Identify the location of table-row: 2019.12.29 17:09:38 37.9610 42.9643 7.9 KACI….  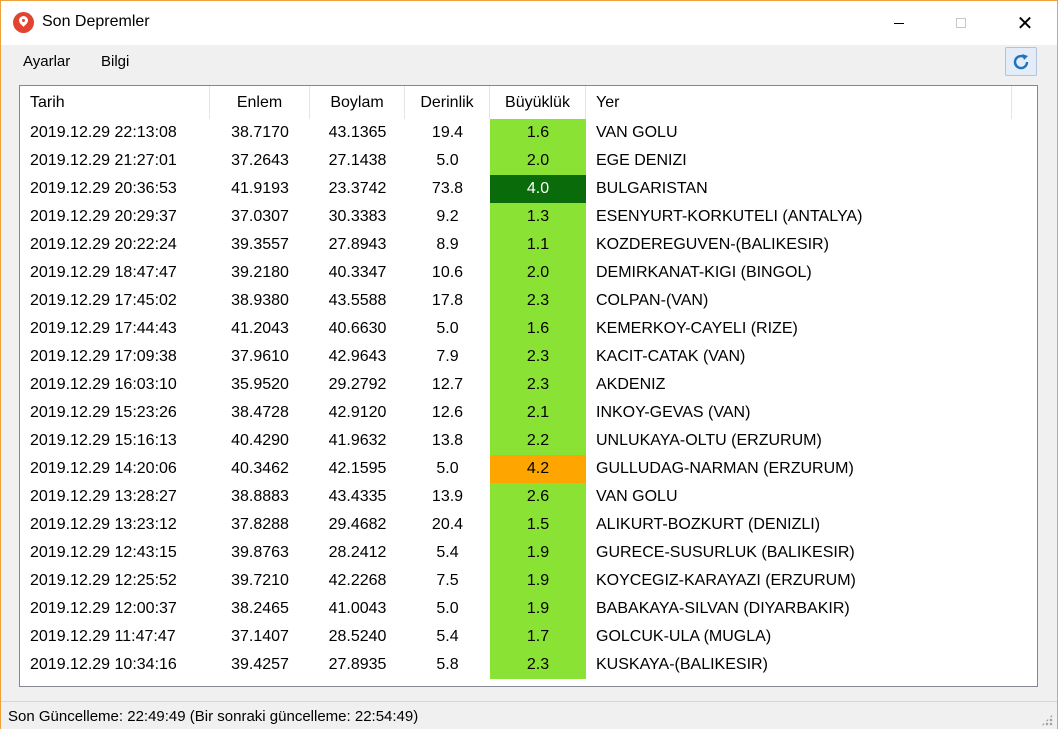
(528, 357).